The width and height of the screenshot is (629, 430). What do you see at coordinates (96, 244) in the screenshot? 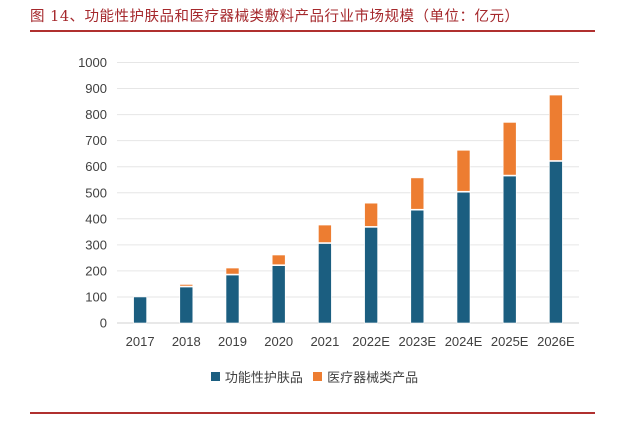
I see `y-tick-label: 300` at bounding box center [96, 244].